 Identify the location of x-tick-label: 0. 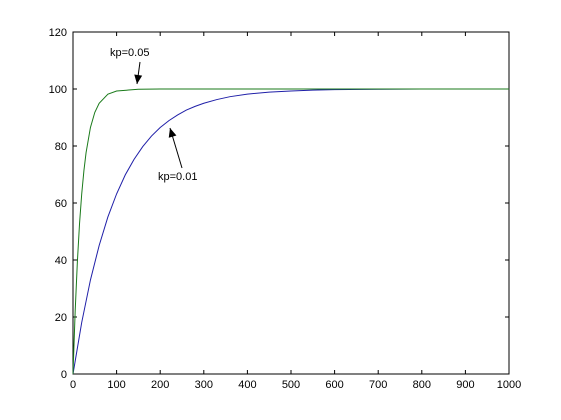
(73, 385).